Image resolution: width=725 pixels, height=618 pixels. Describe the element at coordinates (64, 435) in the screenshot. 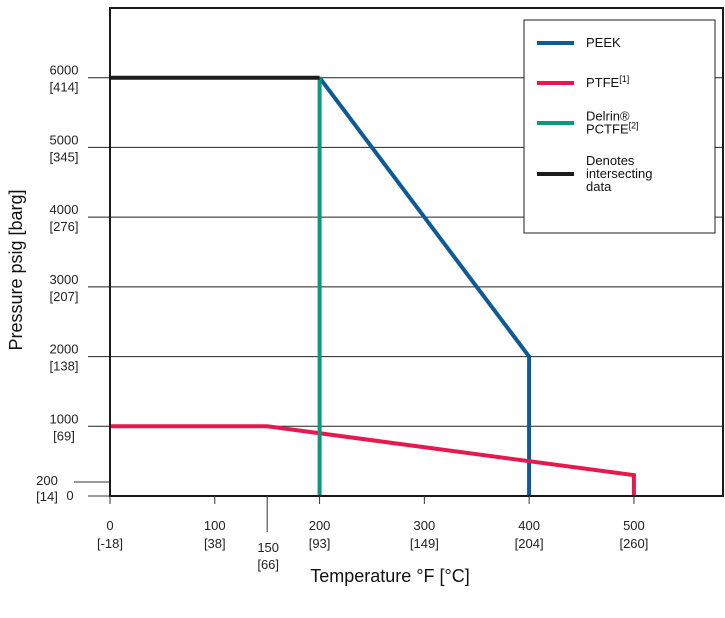

I see `y-tick-sublabel: [69]` at that location.